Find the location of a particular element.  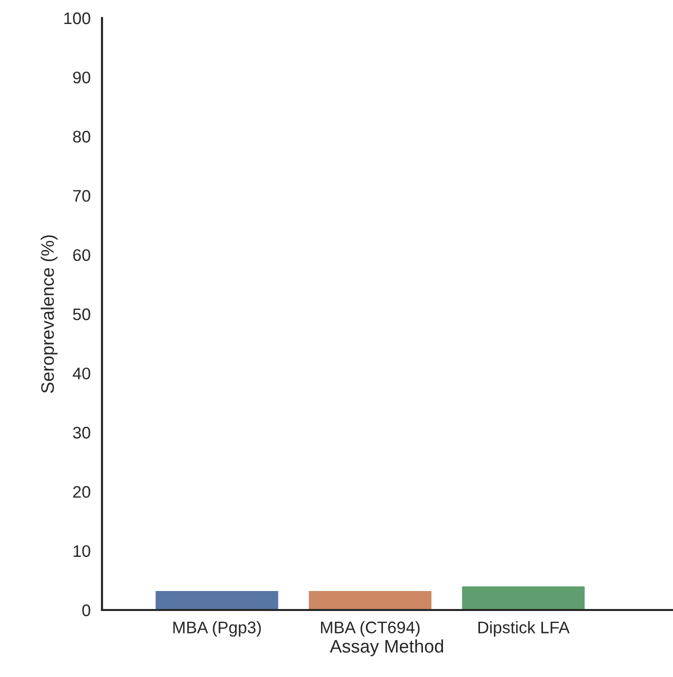

y-axis-title: Seroprevalence (%) is located at coordinates (49, 314).